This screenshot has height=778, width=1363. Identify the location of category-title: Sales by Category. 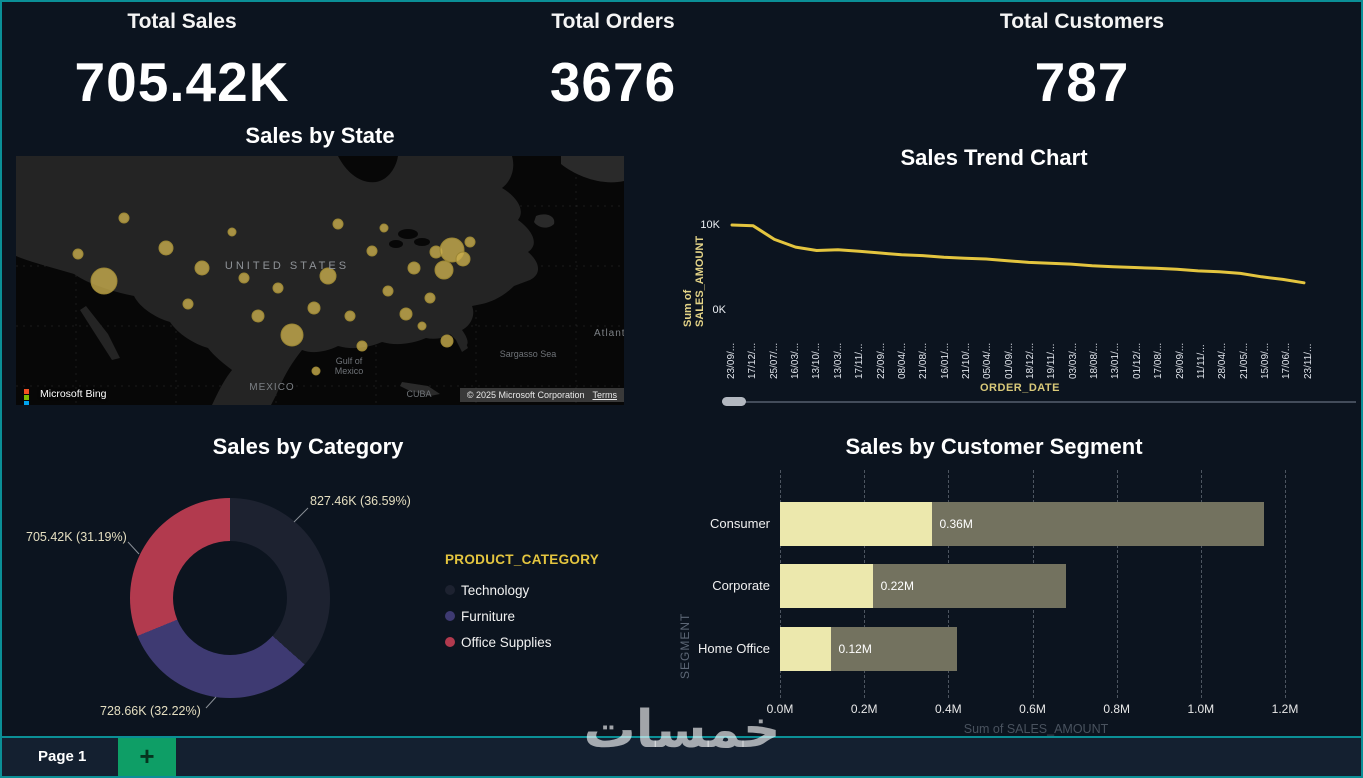
(308, 446).